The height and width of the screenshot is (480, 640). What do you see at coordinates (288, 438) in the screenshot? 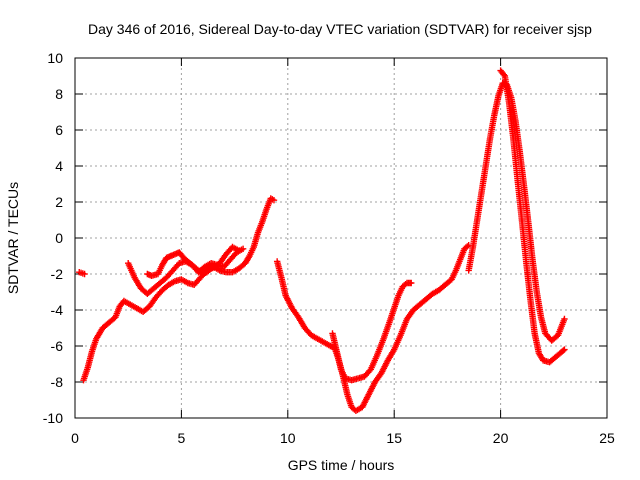
I see `x-tick-label: 10` at bounding box center [288, 438].